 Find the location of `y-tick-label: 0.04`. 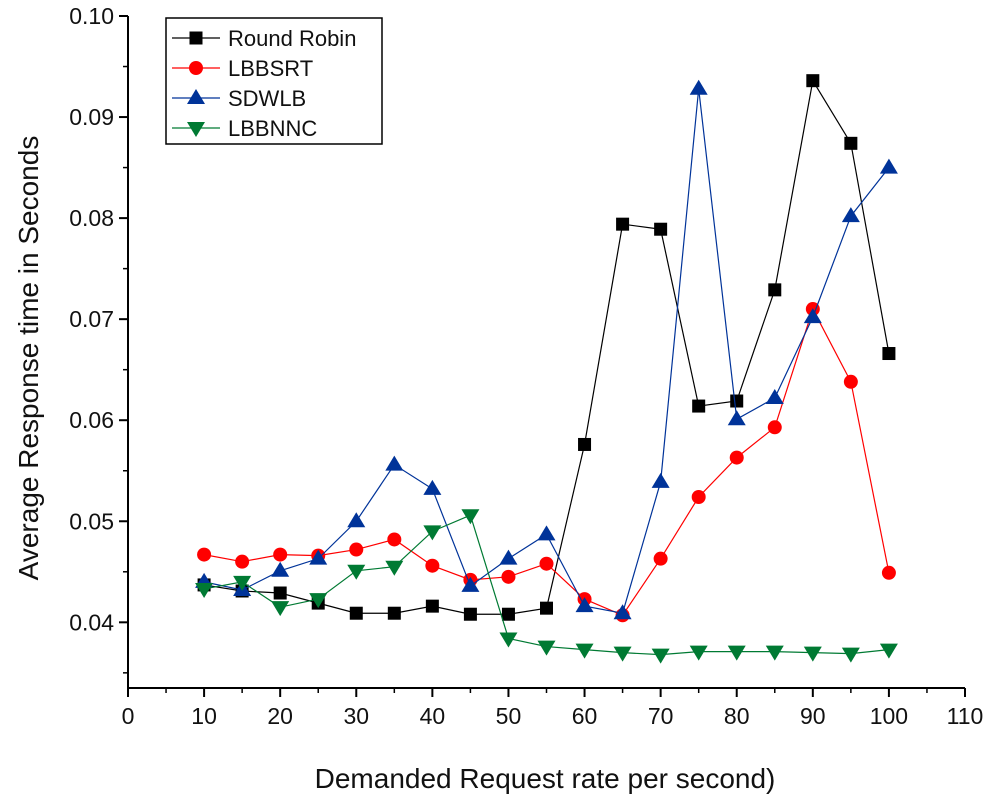

y-tick-label: 0.04 is located at coordinates (91, 622).